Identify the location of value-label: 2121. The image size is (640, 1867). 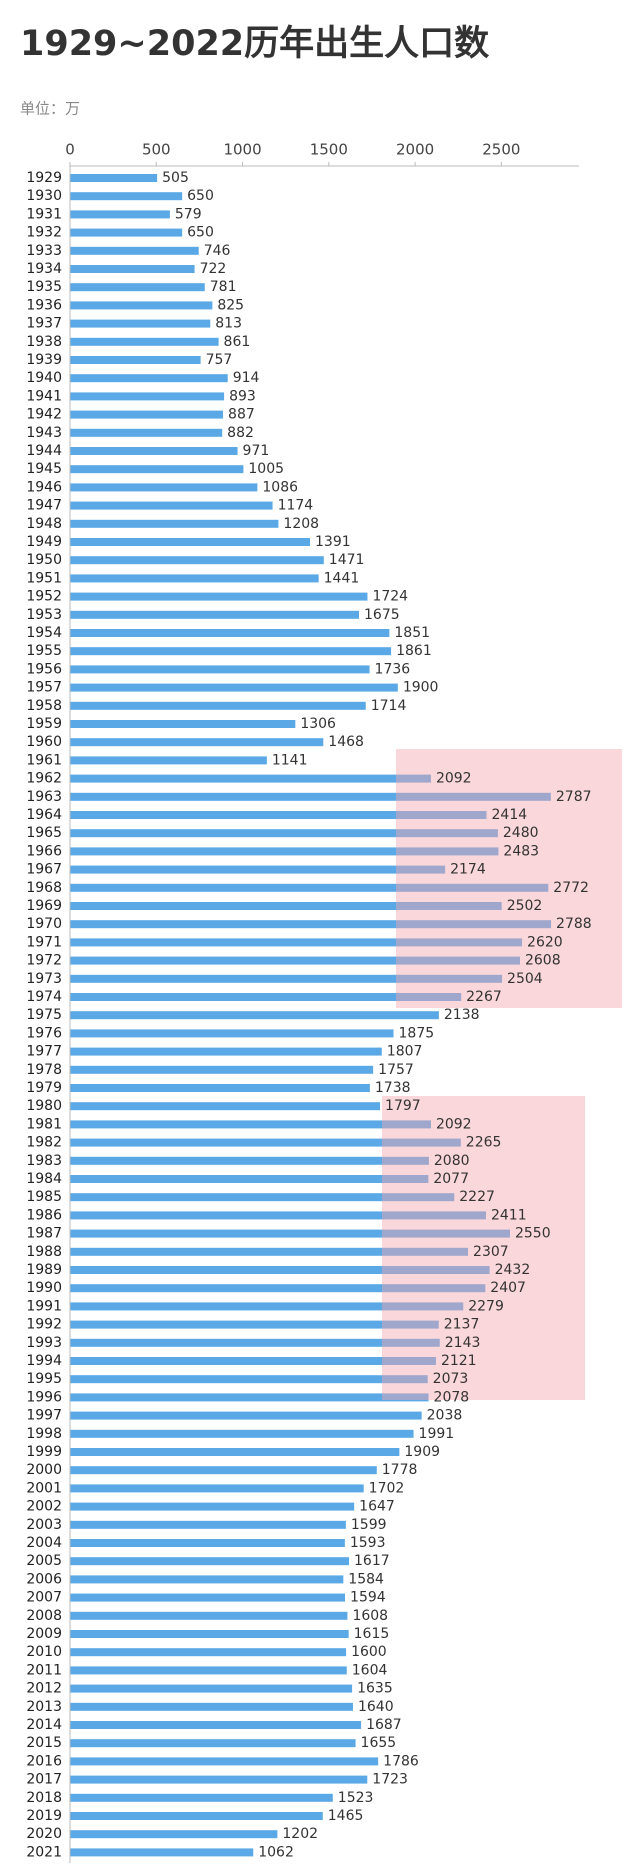
(459, 1361).